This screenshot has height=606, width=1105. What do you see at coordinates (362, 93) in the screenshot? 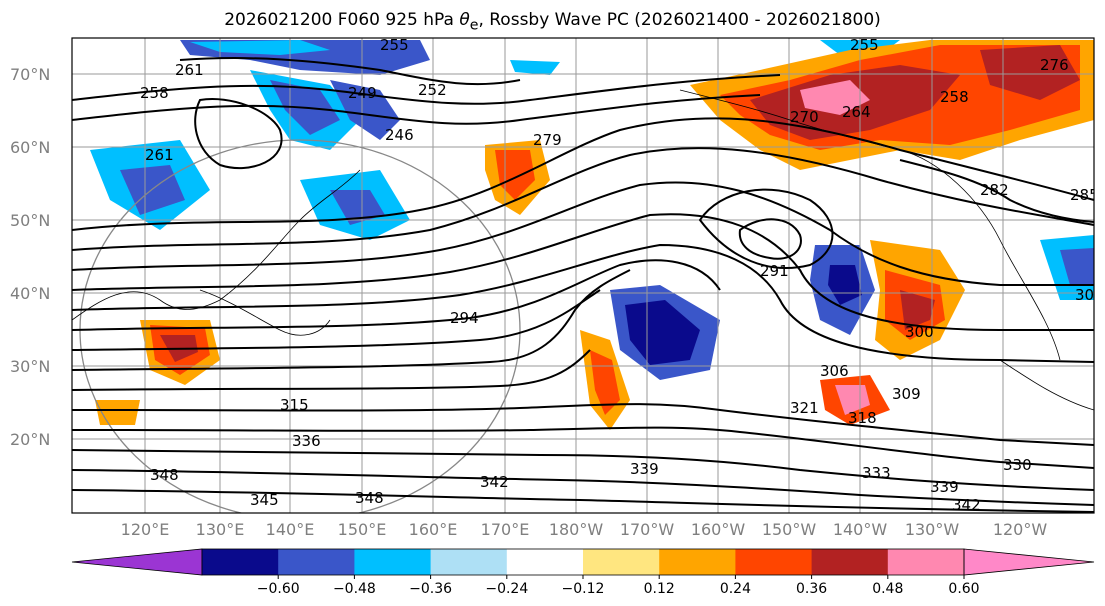
I see `contour-label: 249` at bounding box center [362, 93].